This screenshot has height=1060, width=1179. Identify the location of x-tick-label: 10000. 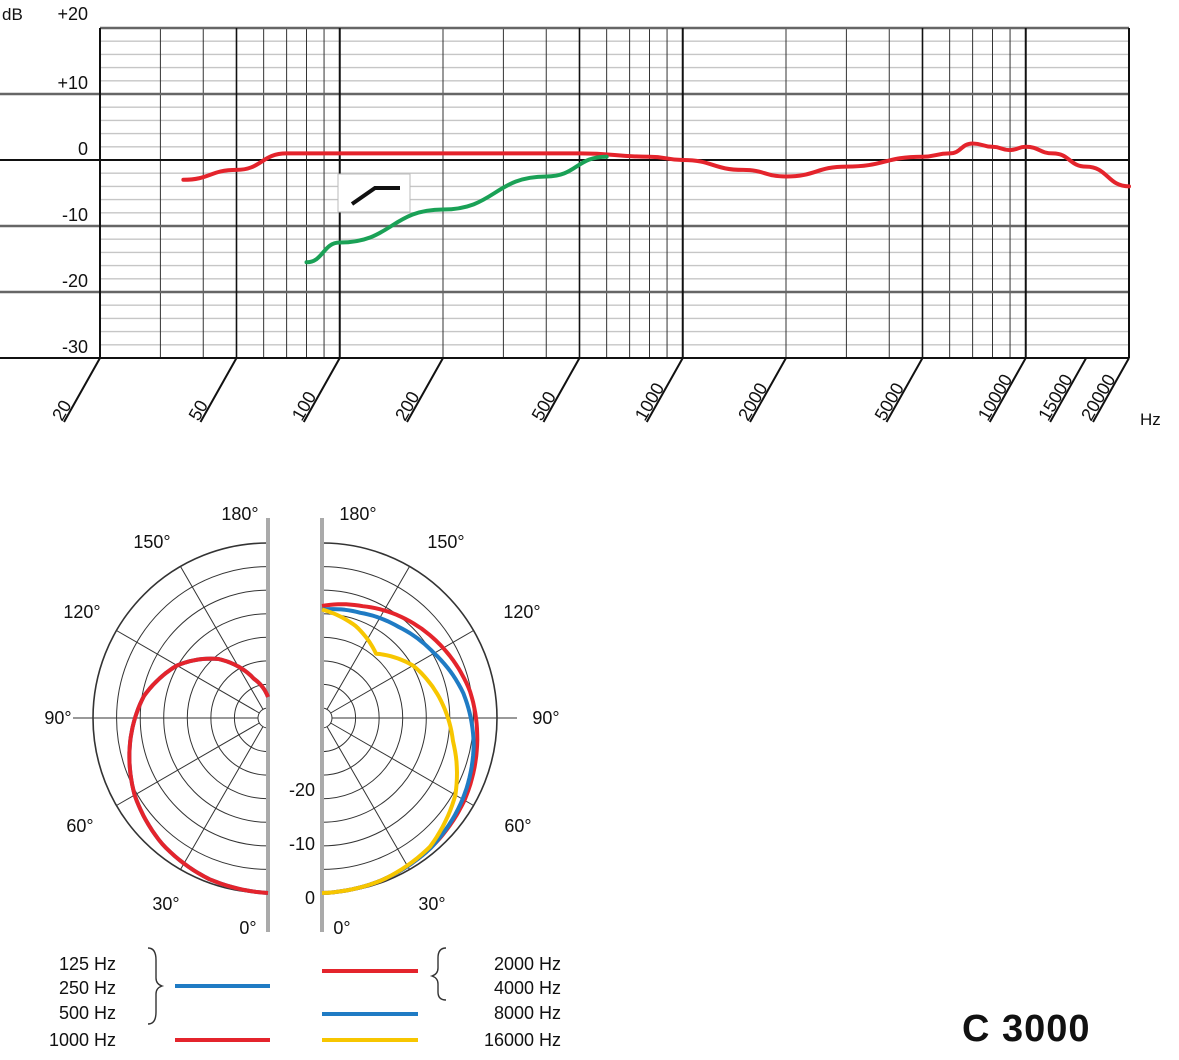
(995, 397).